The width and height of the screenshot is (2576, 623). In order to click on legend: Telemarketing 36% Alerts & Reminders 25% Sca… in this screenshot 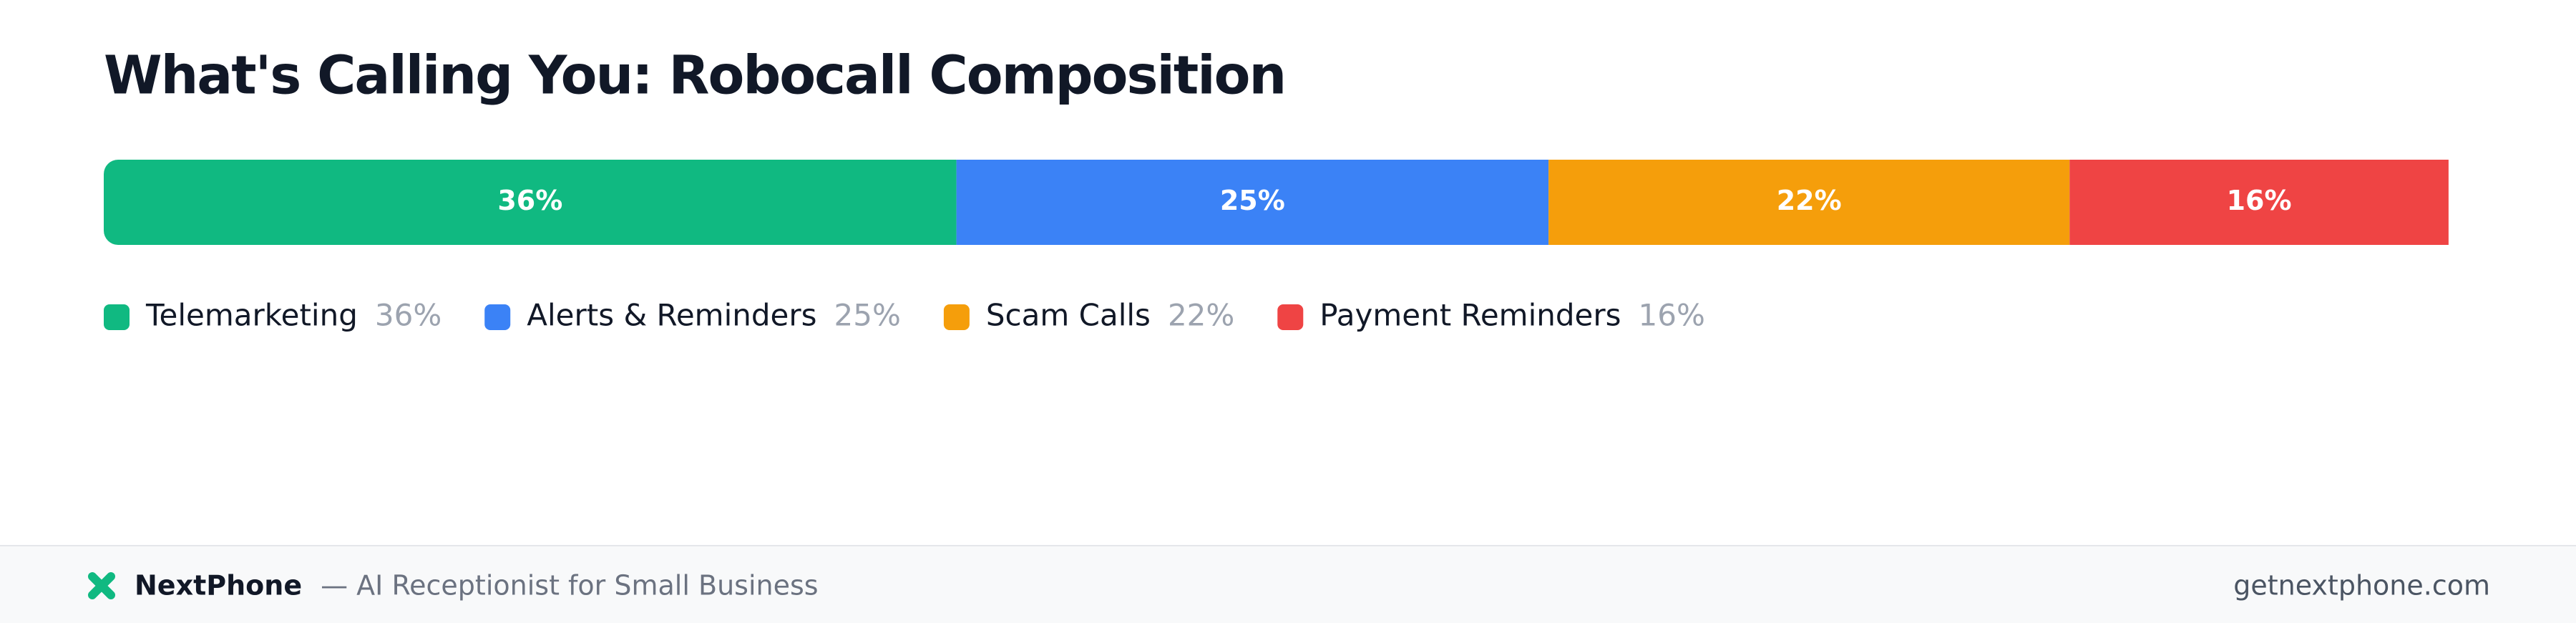, I will do `click(904, 315)`.